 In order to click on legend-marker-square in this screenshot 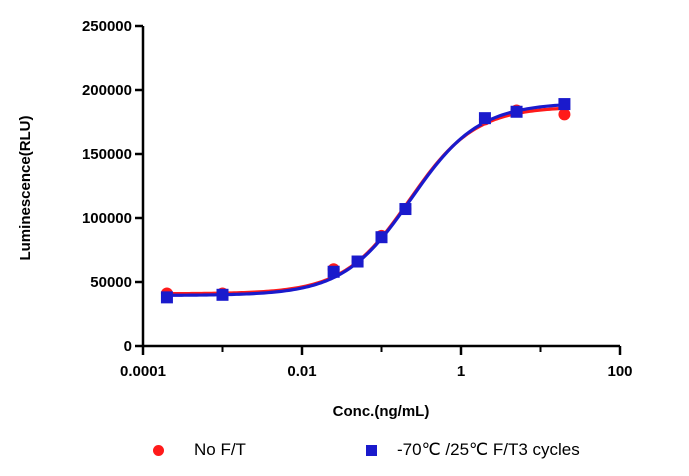, I will do `click(371, 450)`.